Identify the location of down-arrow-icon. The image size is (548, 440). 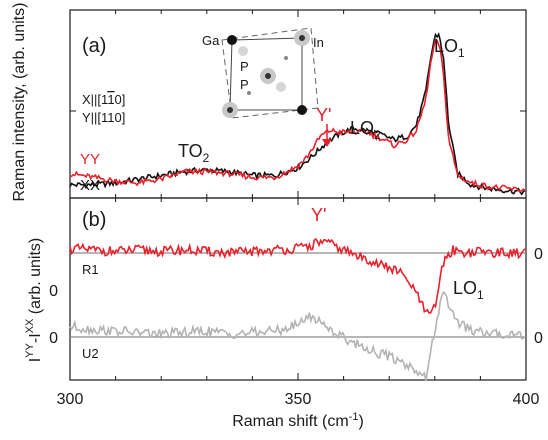
(327, 143).